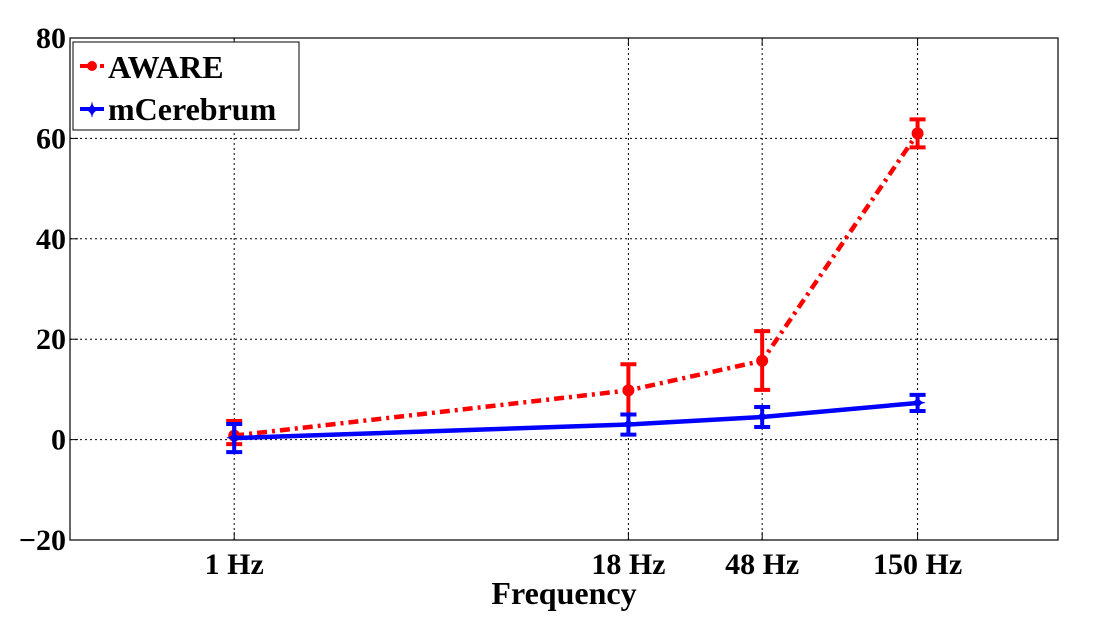 The image size is (1108, 624). I want to click on legend-label-mcerebrum: mCerebrum, so click(192, 109).